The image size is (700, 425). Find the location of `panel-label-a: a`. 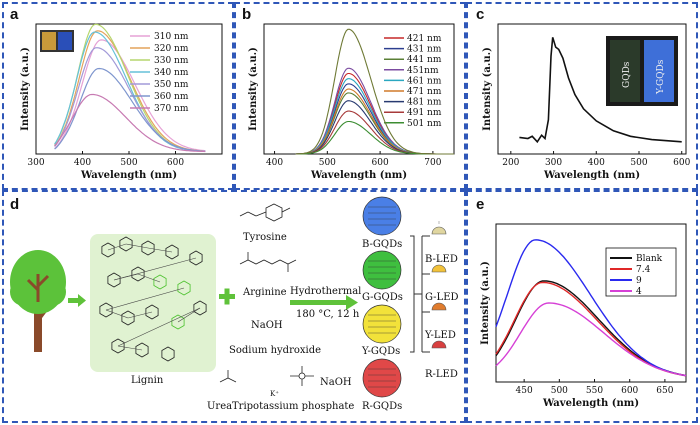

panel-label-a: a is located at coordinates (14, 14).